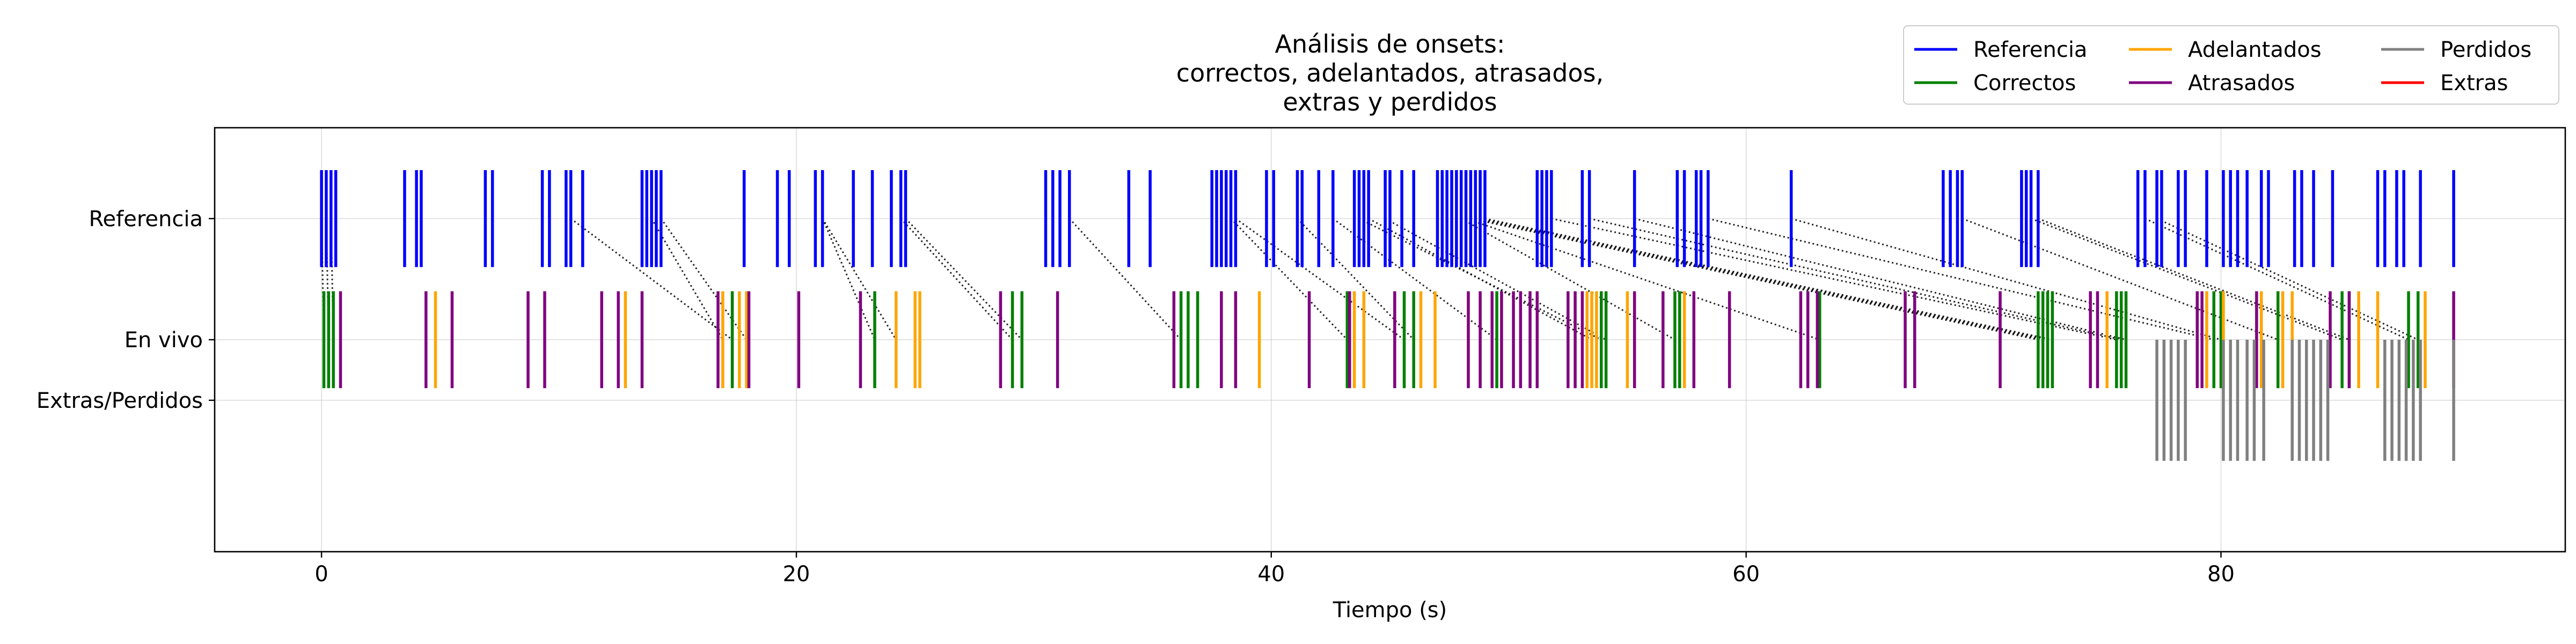  Describe the element at coordinates (2030, 50) in the screenshot. I see `legend-label-referencia: Referencia` at that location.